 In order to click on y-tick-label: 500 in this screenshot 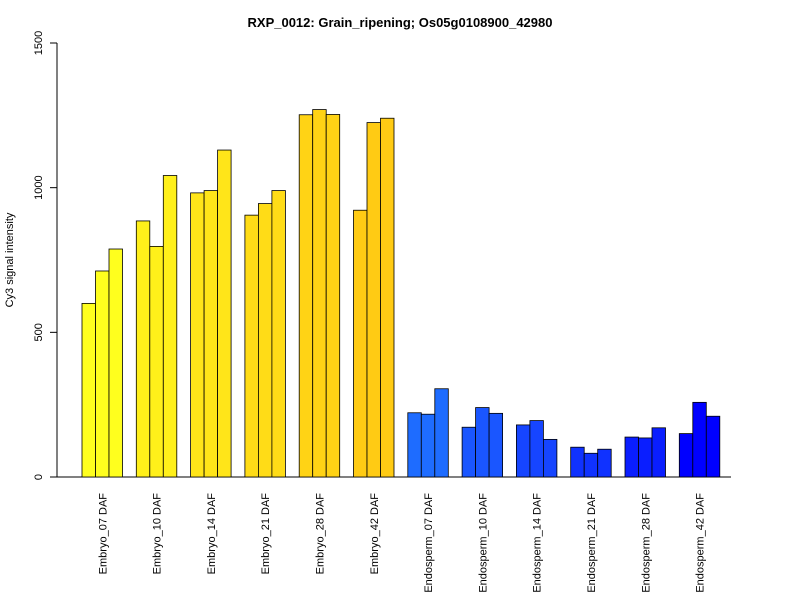, I will do `click(39, 332)`.